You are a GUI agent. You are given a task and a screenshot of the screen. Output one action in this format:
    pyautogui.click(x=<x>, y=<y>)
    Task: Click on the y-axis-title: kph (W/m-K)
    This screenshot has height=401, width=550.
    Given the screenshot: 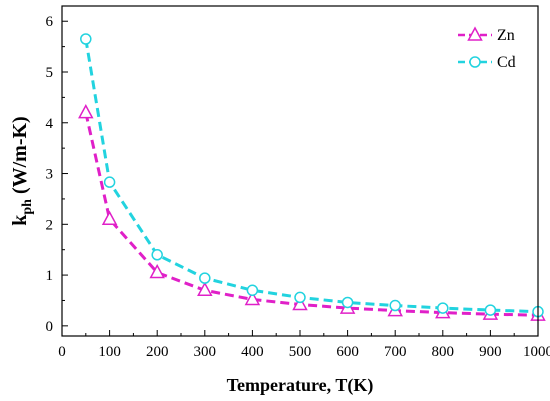 What is the action you would take?
    pyautogui.click(x=22, y=170)
    